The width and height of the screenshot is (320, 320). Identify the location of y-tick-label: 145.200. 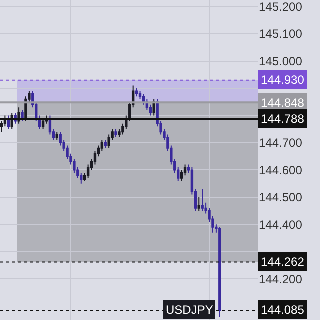
(281, 7).